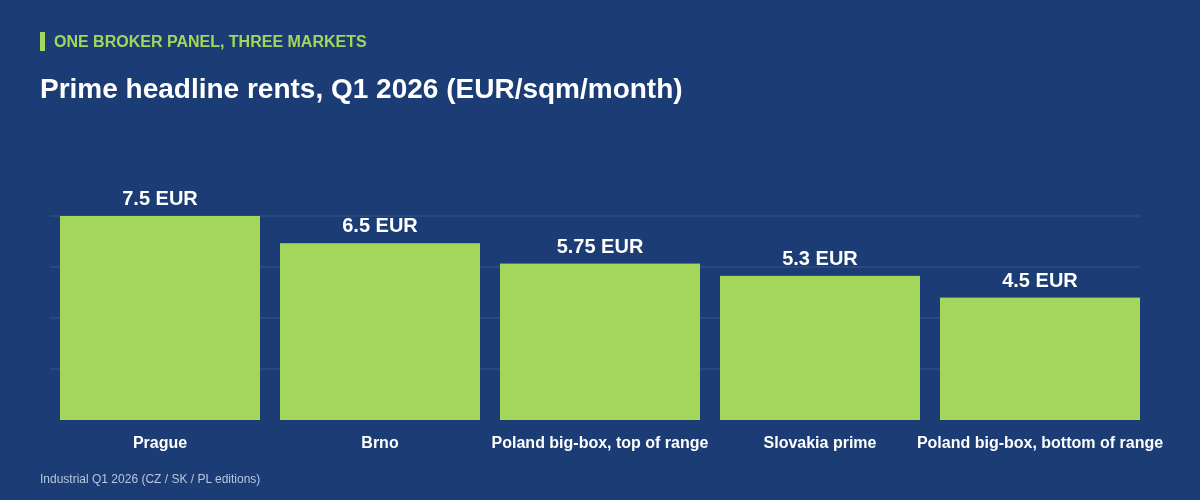 This screenshot has height=500, width=1200. Describe the element at coordinates (380, 442) in the screenshot. I see `x-tick-label: Brno` at that location.